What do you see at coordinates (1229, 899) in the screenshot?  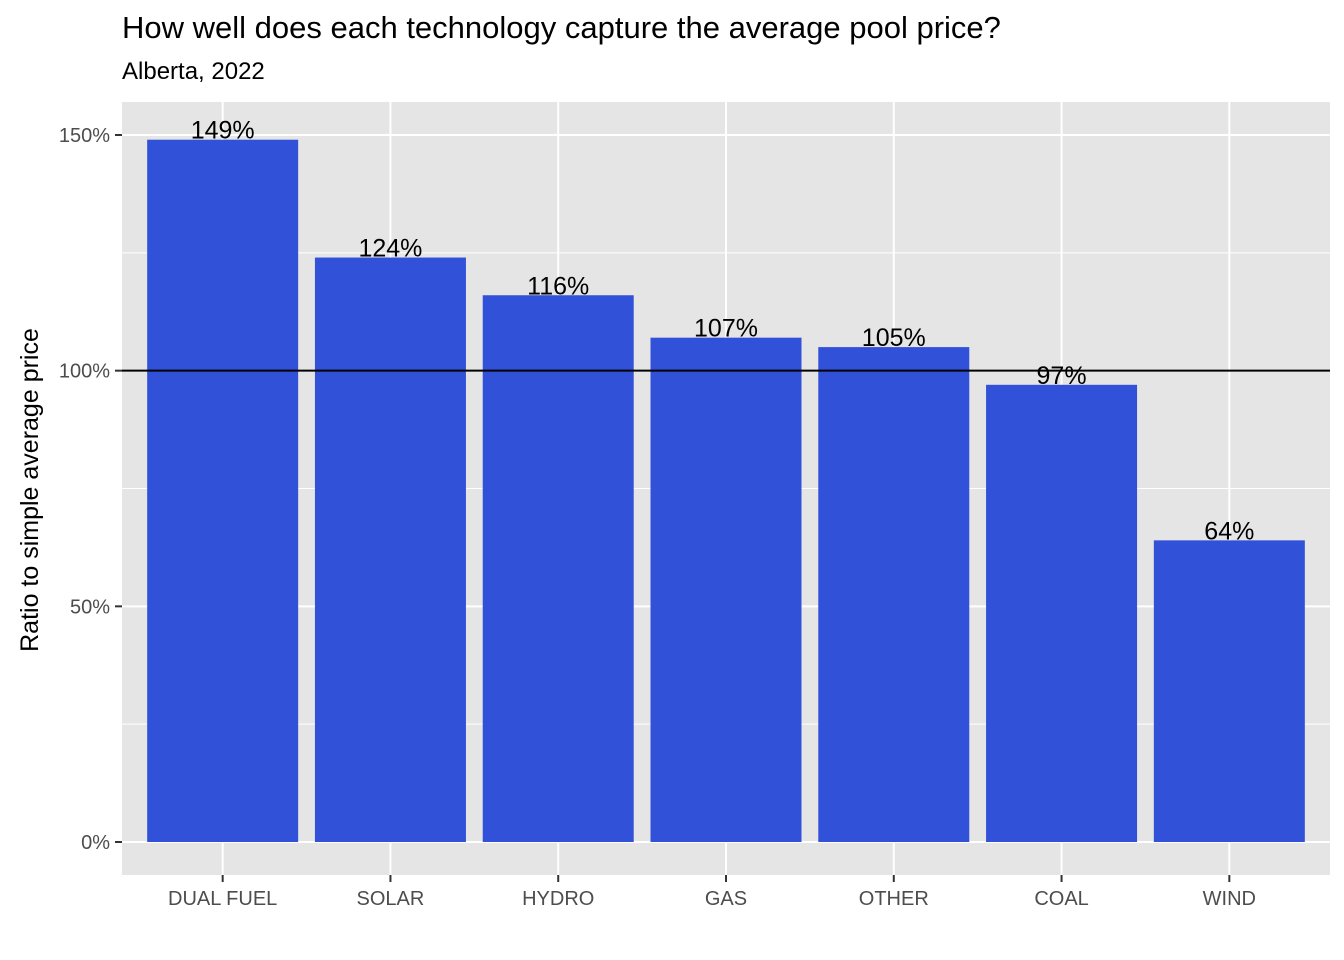 I see `x-tick-label: WIND` at bounding box center [1229, 899].